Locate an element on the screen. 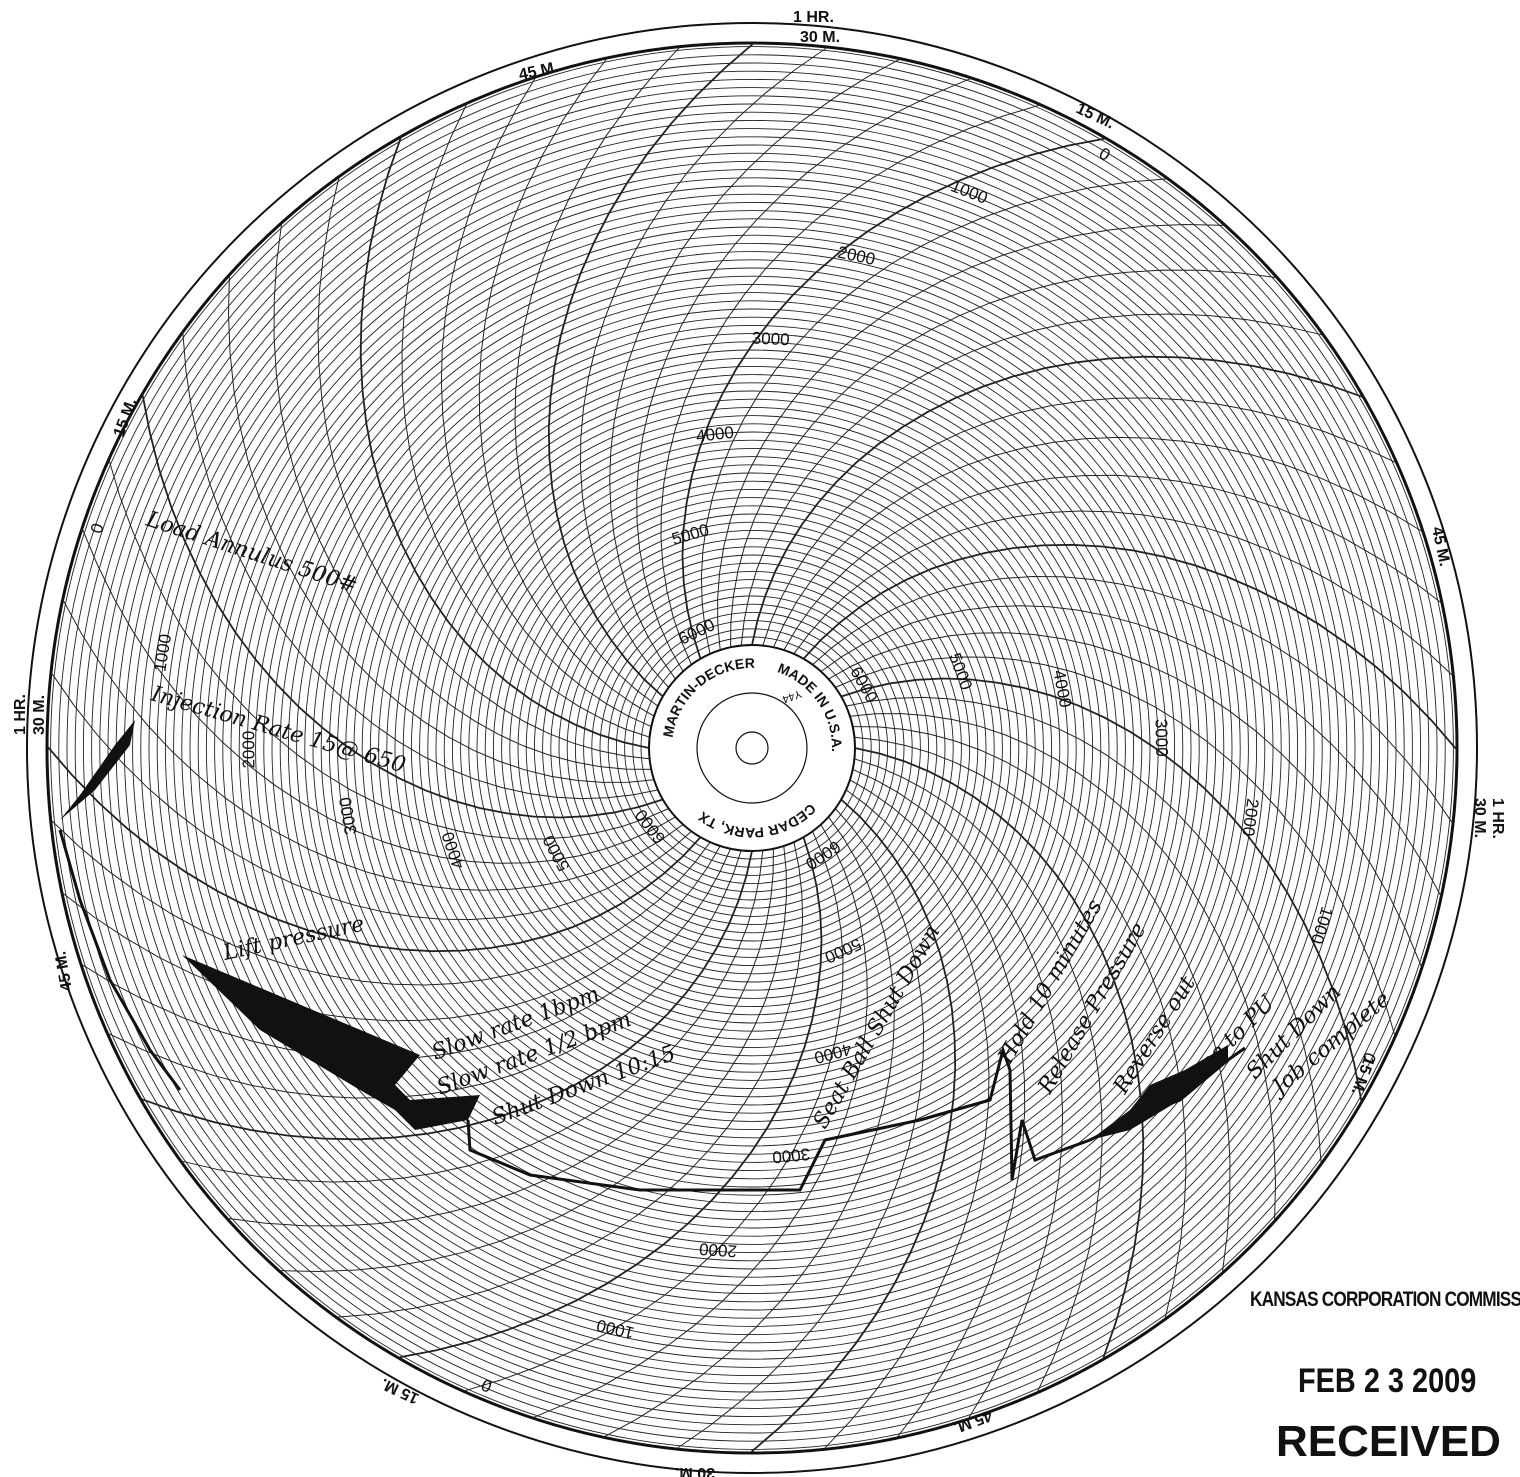 Image resolution: width=1520 pixels, height=1477 pixels. time-label-bottom-15-left: 15 M. is located at coordinates (399, 1390).